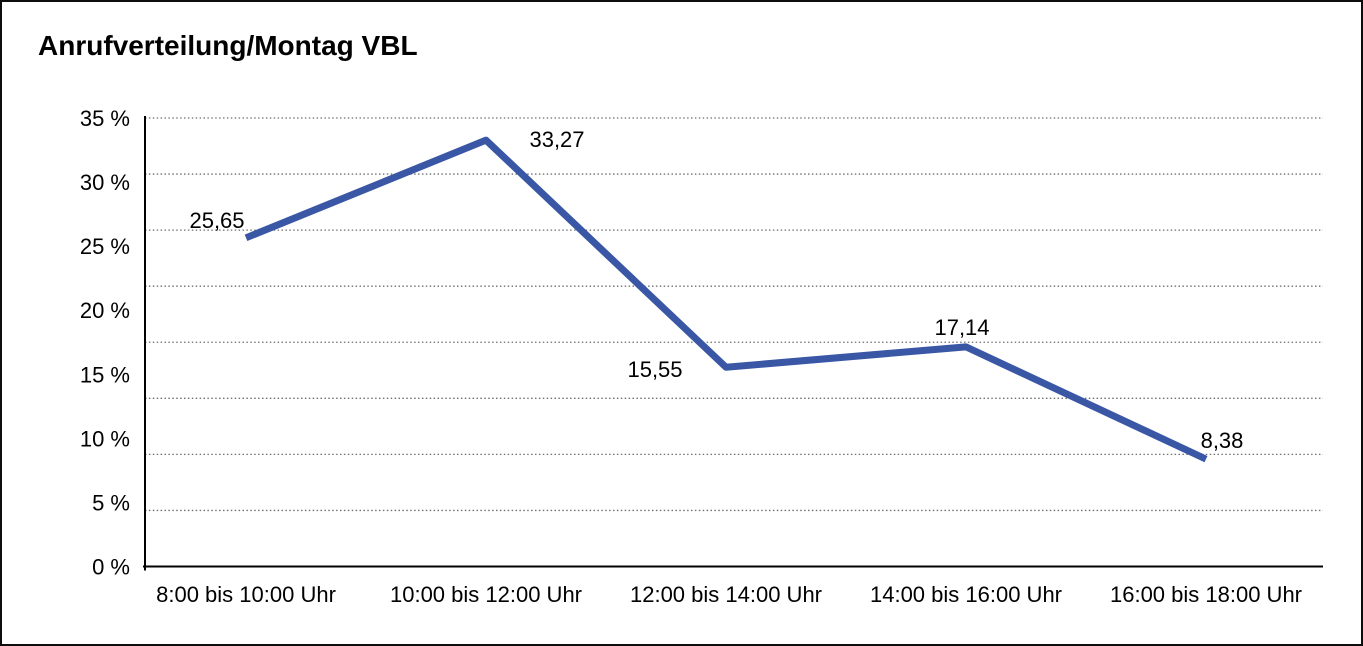 This screenshot has height=646, width=1363. Describe the element at coordinates (105, 310) in the screenshot. I see `y-tick-label: 20 %` at that location.